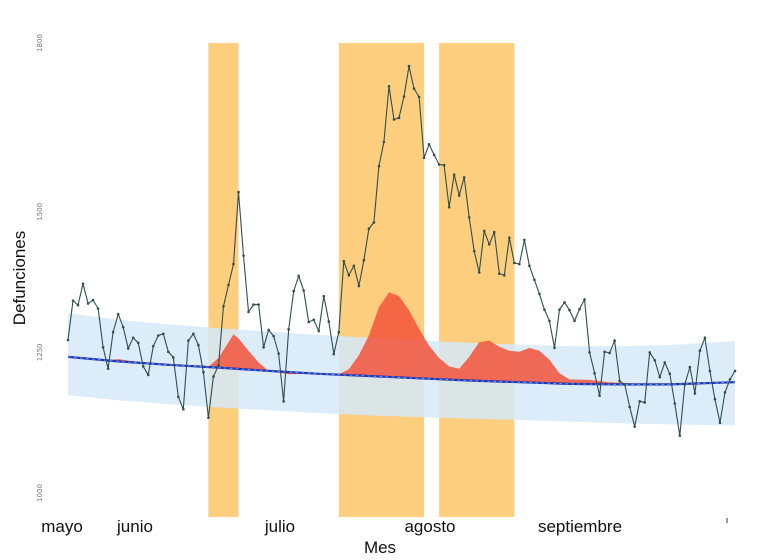 This screenshot has height=560, width=771. What do you see at coordinates (19, 278) in the screenshot?
I see `y-axis-label: Defunciones` at bounding box center [19, 278].